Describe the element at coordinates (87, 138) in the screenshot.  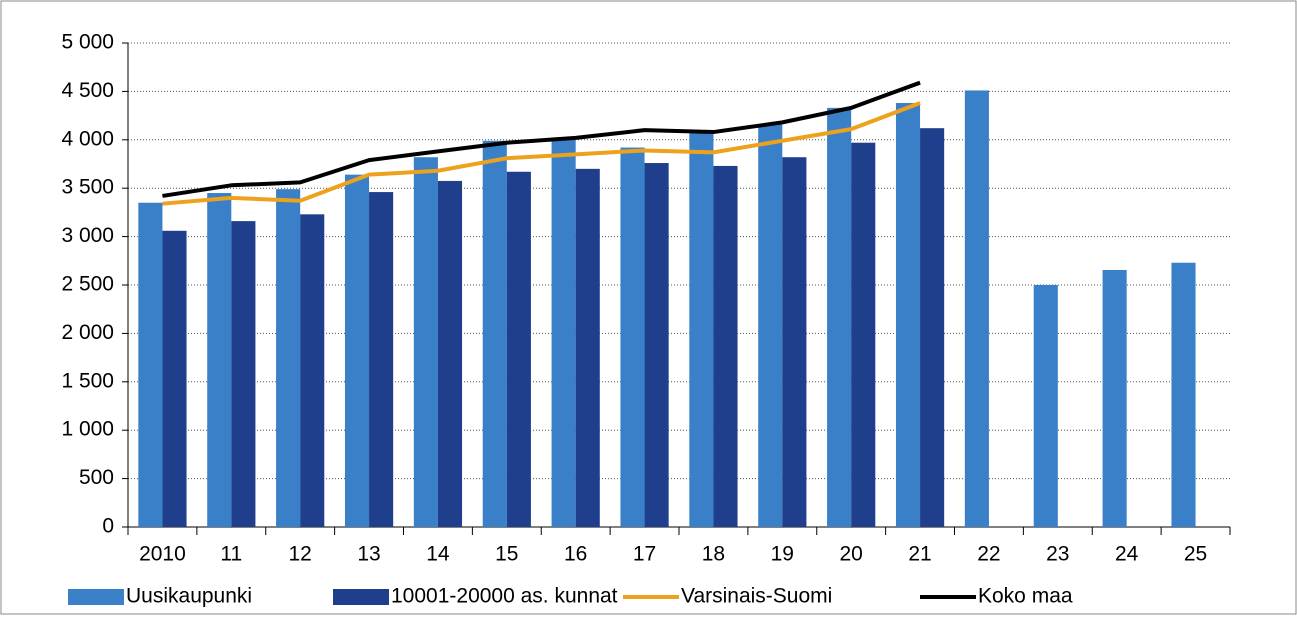
I see `y-tick-label: 4 000` at that location.